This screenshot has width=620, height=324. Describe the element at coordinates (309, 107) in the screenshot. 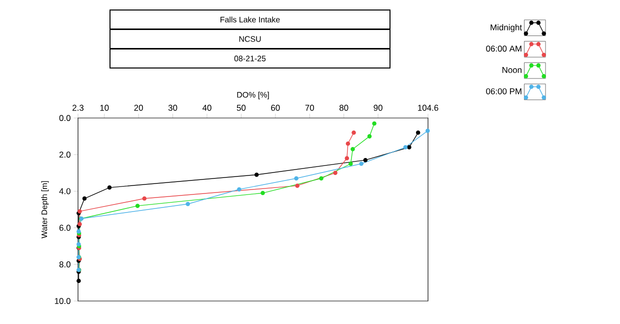

I see `x-tick-label: 70` at that location.